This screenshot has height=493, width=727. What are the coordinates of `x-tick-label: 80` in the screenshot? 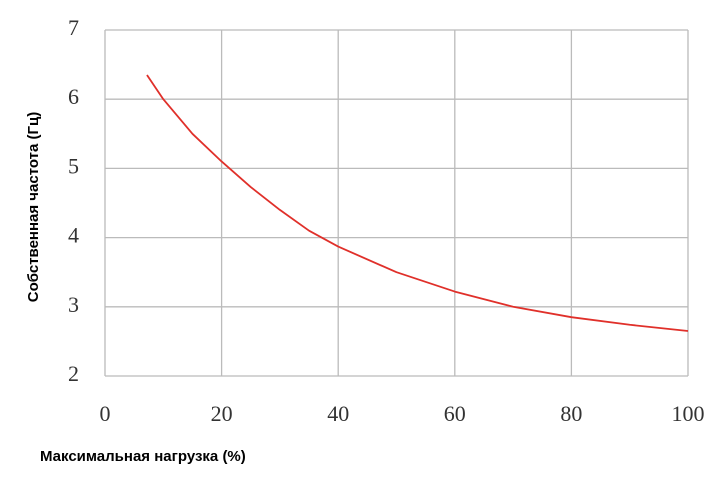 It's located at (571, 413).